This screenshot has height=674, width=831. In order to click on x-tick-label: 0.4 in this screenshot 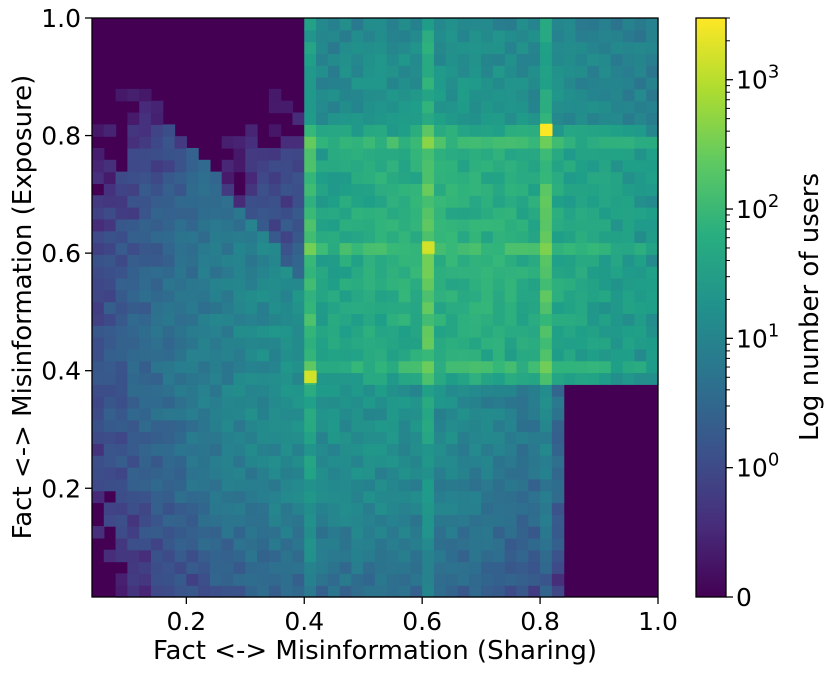, I will do `click(304, 621)`.